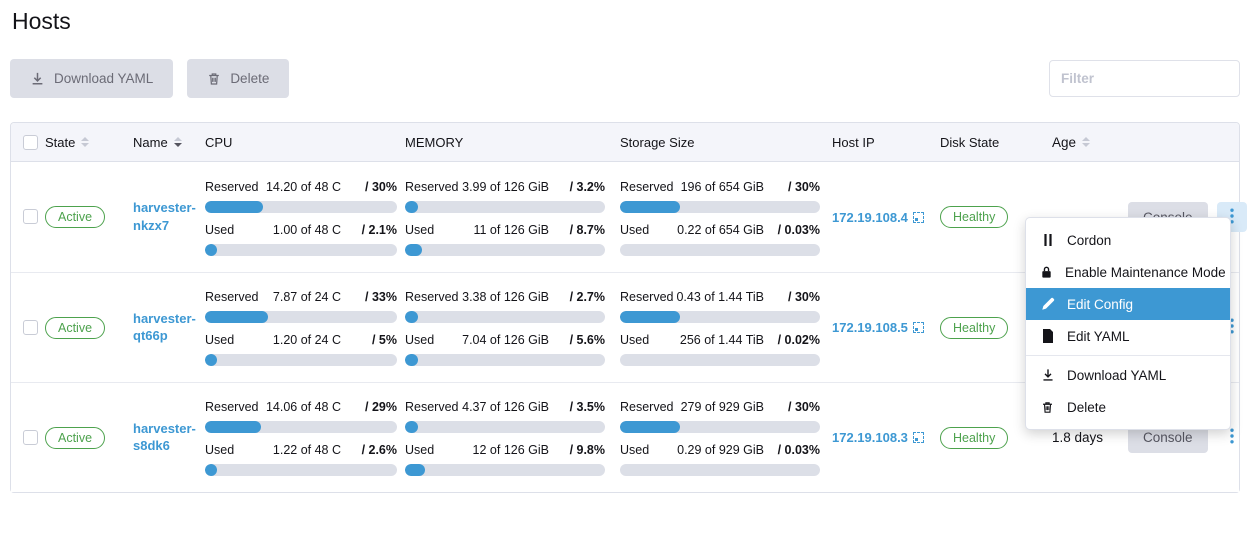  What do you see at coordinates (1086, 142) in the screenshot?
I see `sort-icon` at bounding box center [1086, 142].